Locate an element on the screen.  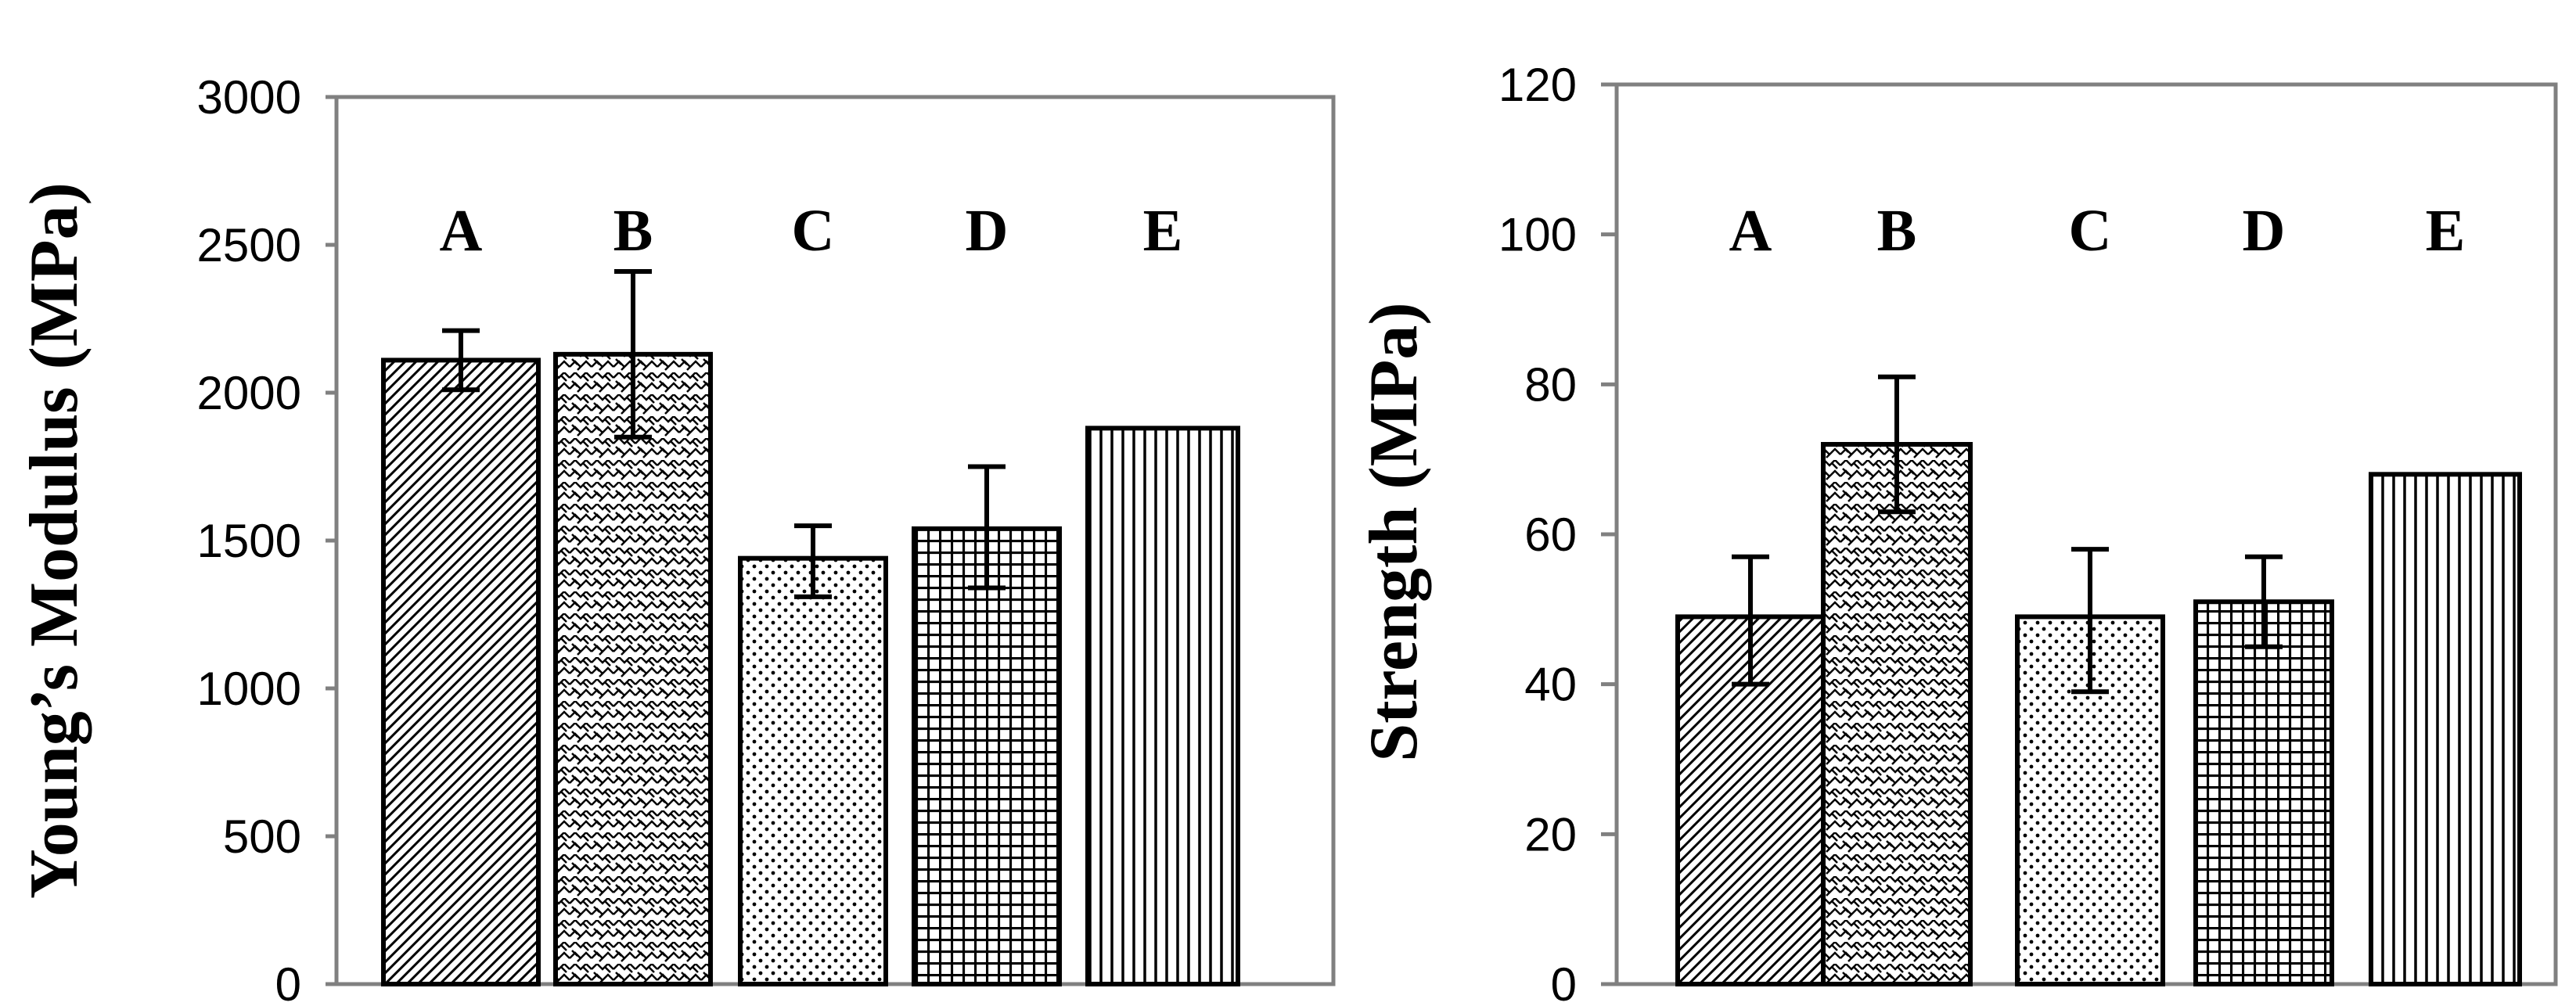
y-tick-label: 2000 is located at coordinates (249, 393).